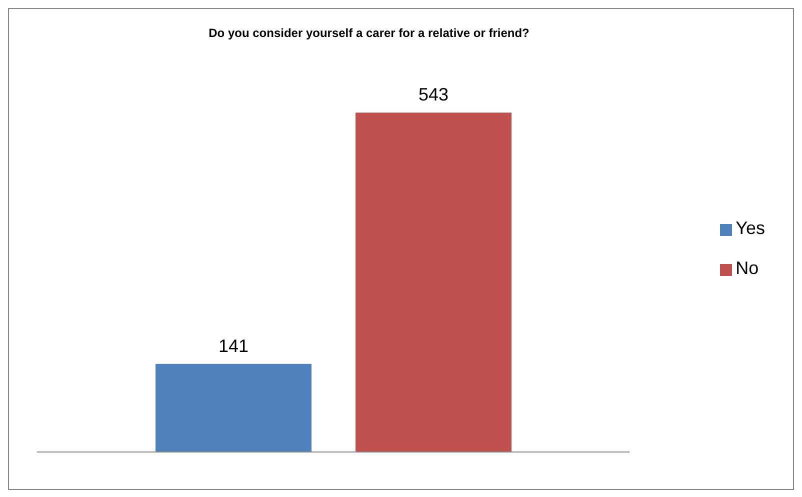 The image size is (802, 497). Describe the element at coordinates (369, 33) in the screenshot. I see `chart-title: Do you consider yourself a carer for a relative or friend?` at that location.